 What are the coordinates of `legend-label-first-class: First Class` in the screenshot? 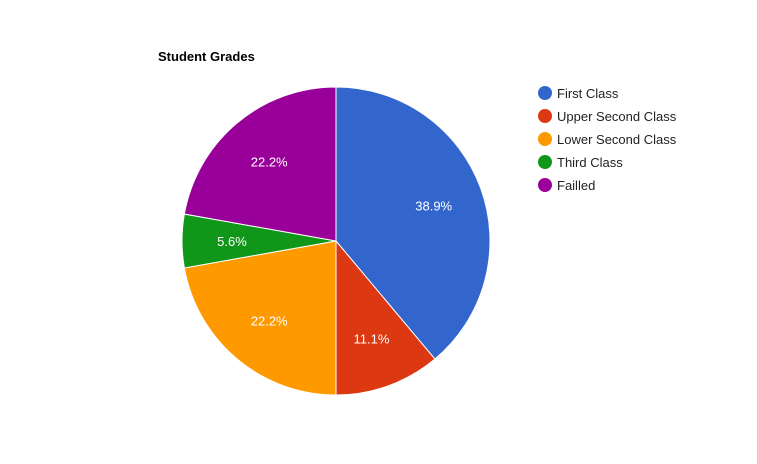 It's located at (588, 93).